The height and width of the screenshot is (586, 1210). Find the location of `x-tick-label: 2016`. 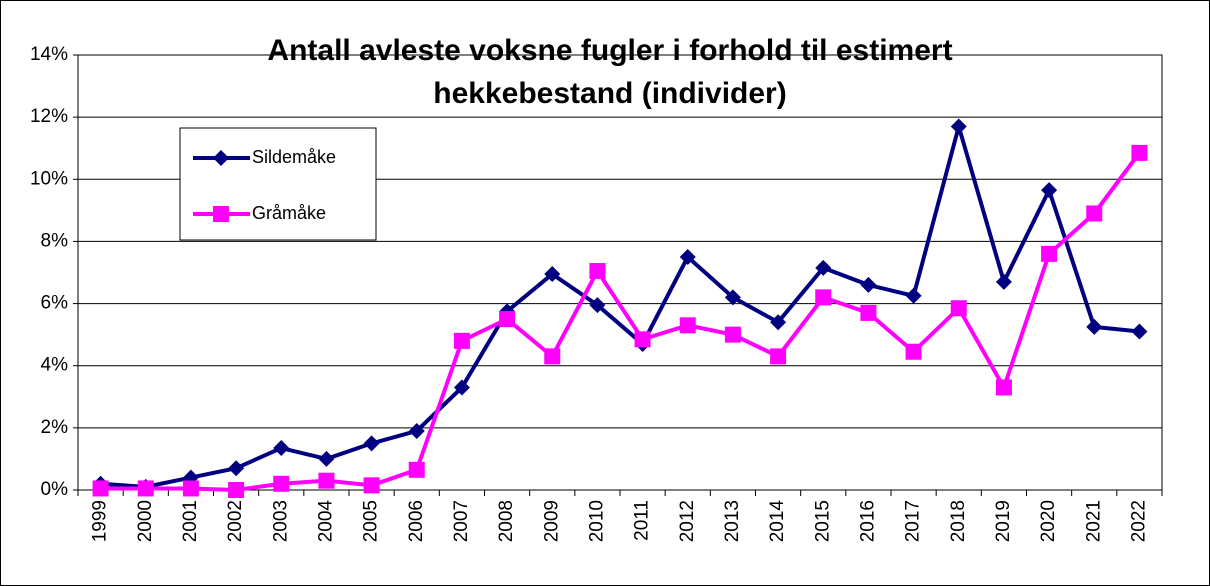

x-tick-label: 2016 is located at coordinates (867, 521).